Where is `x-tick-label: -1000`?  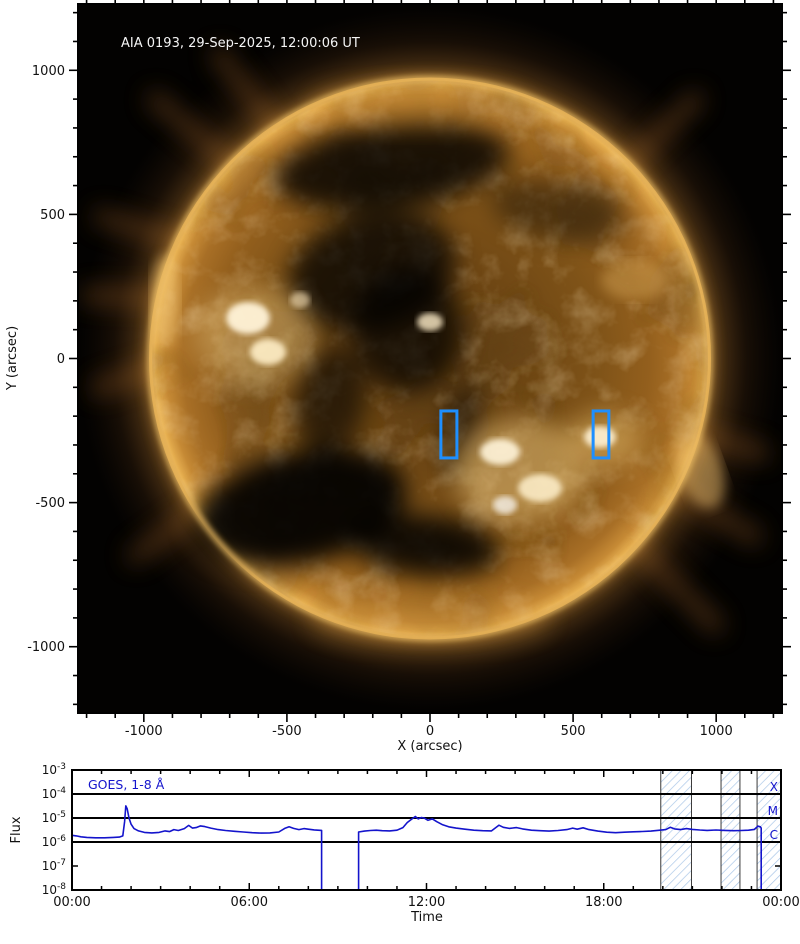
x-tick-label: -1000 is located at coordinates (144, 731).